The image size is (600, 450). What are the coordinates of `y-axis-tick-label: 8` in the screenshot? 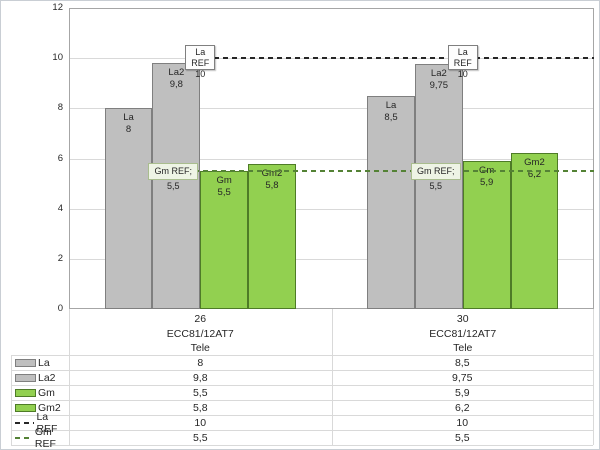 It's located at (60, 108).